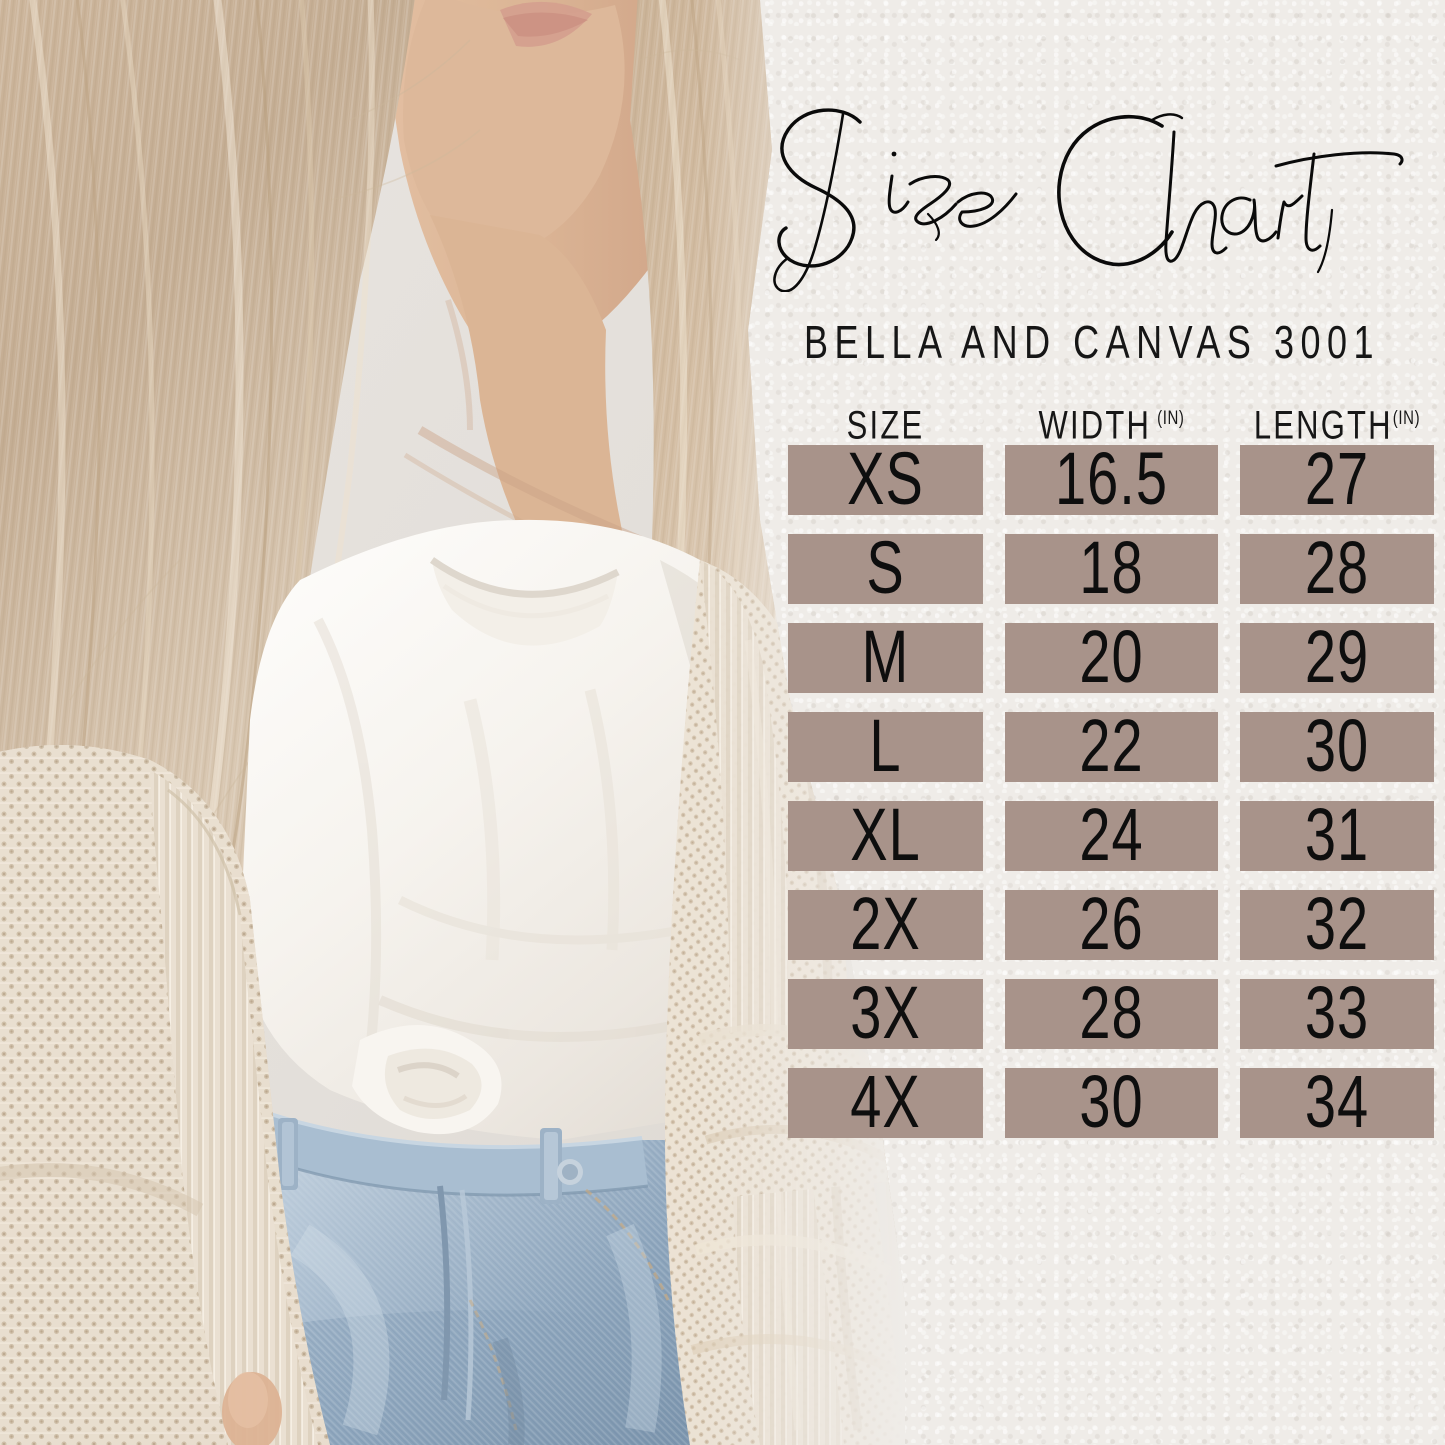 The height and width of the screenshot is (1445, 1445). I want to click on cell-value: 31, so click(1337, 834).